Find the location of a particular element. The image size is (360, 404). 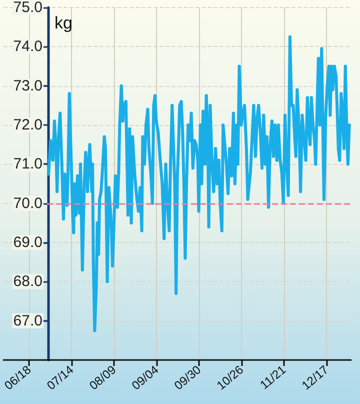

y-tick-label: 69.0 is located at coordinates (27, 242).